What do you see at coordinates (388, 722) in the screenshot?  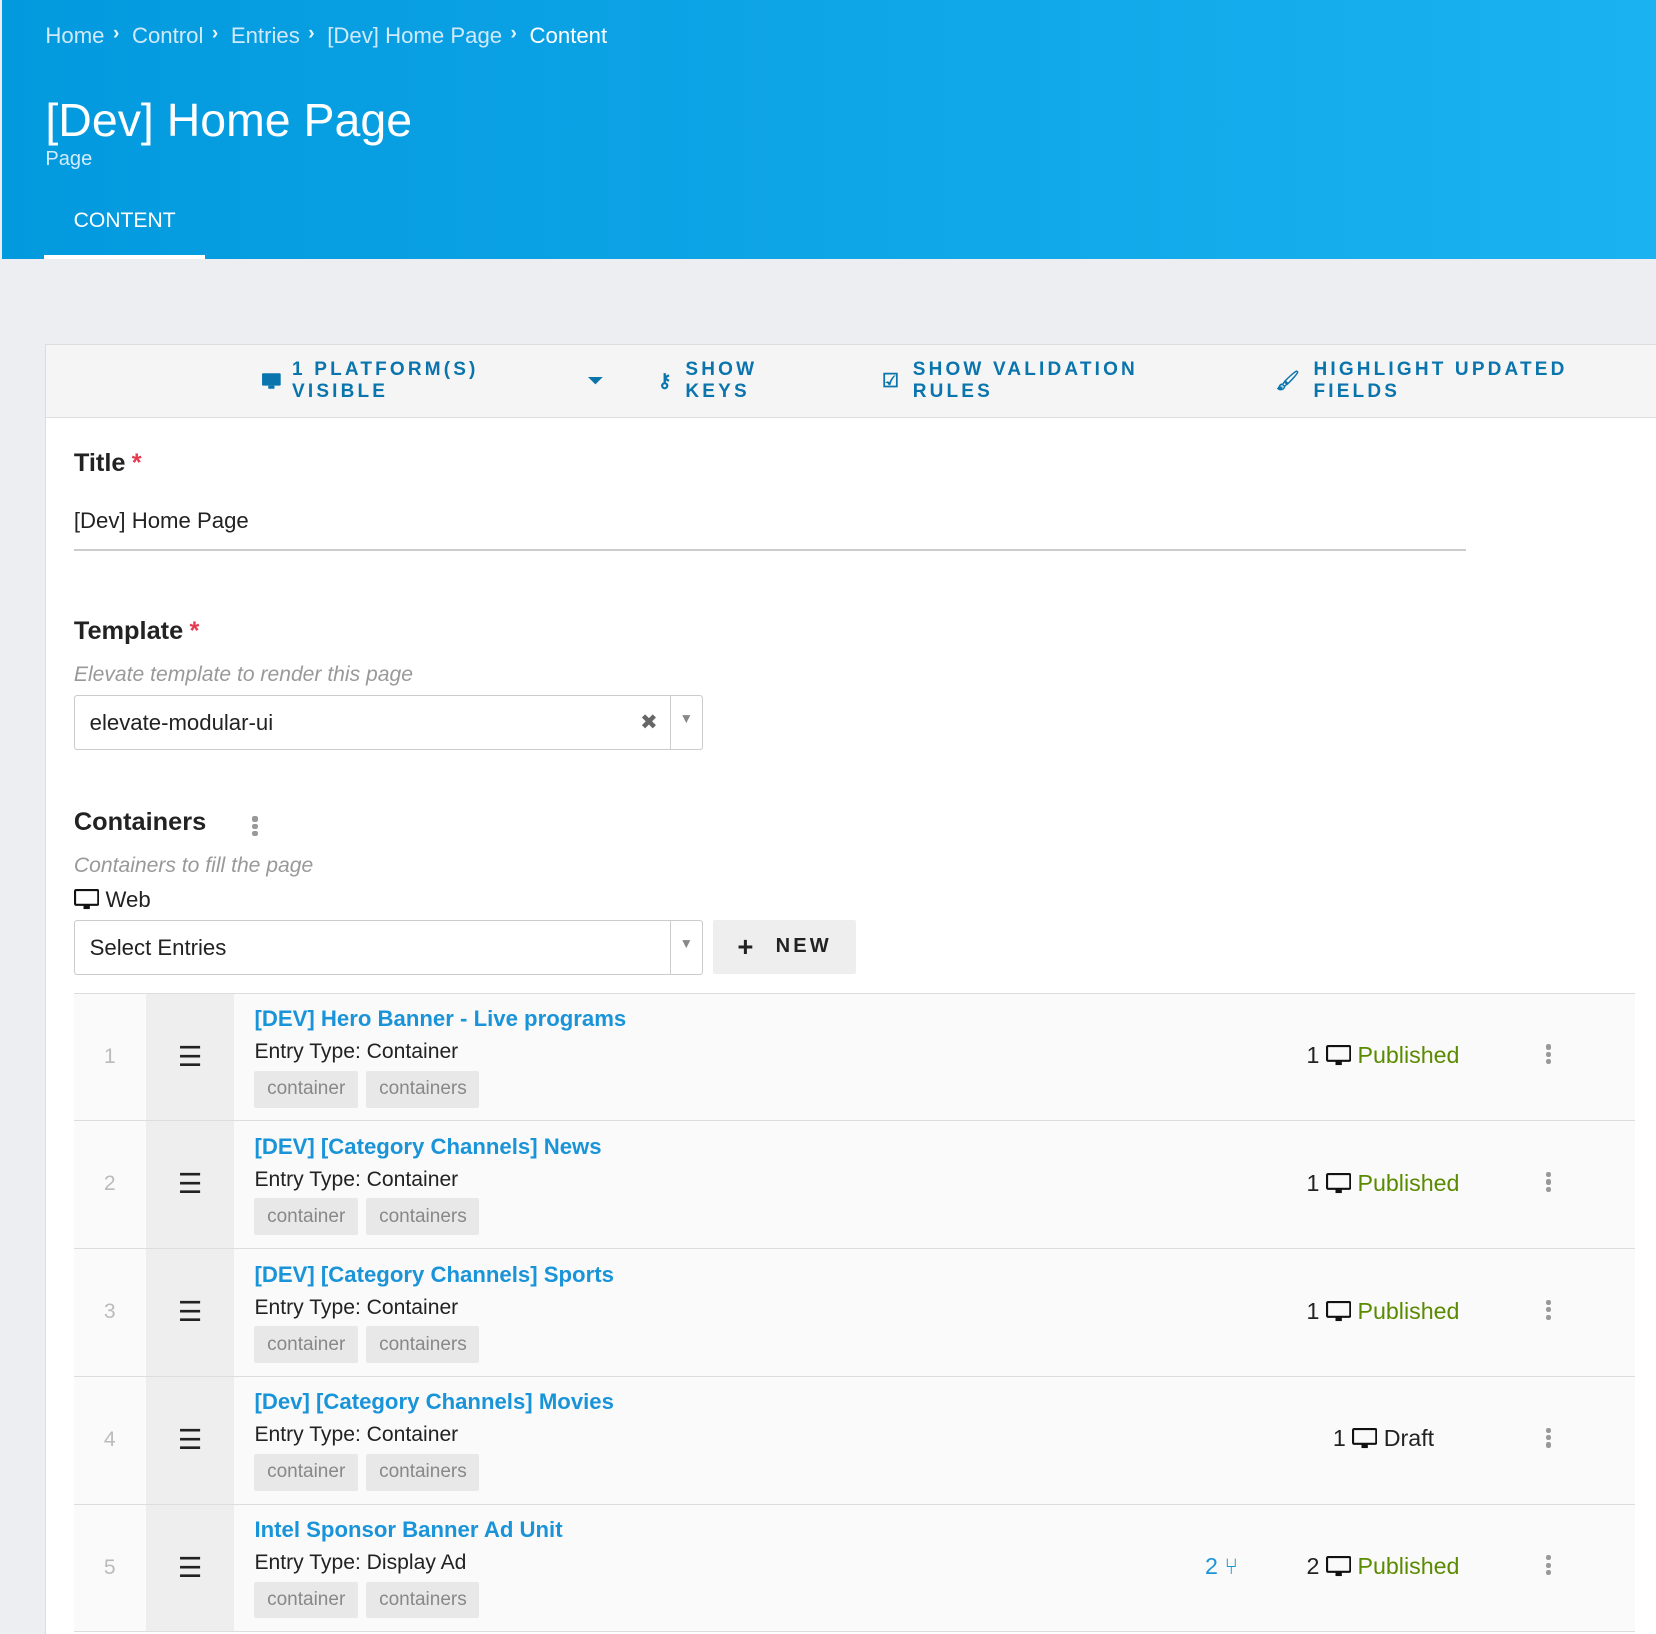 I see `template-select: elevate-modular-ui ✖ ▼` at bounding box center [388, 722].